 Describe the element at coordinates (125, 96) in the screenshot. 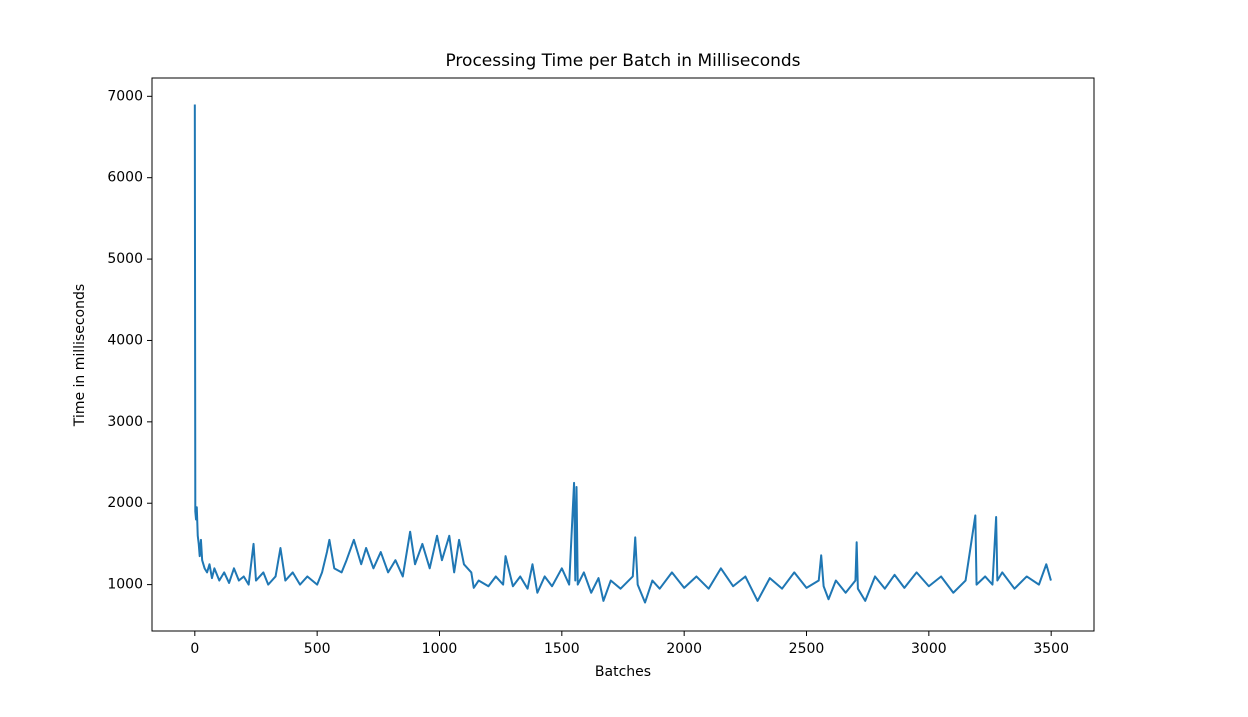

I see `y-tick-label: 7000` at that location.